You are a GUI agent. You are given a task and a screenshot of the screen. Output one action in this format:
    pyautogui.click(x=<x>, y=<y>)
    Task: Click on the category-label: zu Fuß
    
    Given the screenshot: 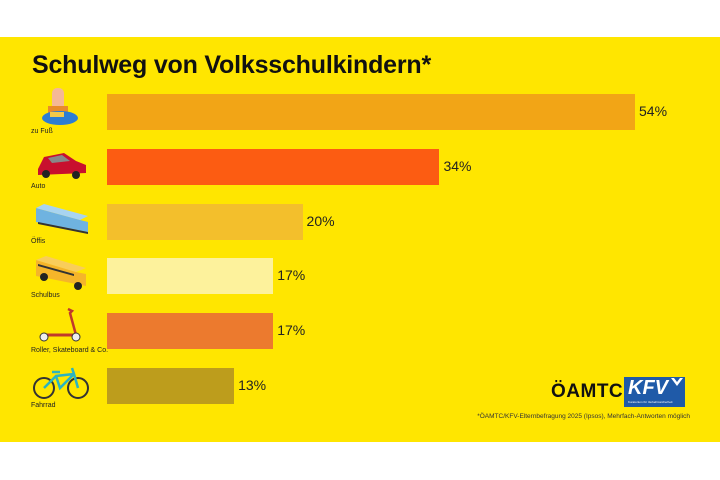 What is the action you would take?
    pyautogui.click(x=42, y=131)
    